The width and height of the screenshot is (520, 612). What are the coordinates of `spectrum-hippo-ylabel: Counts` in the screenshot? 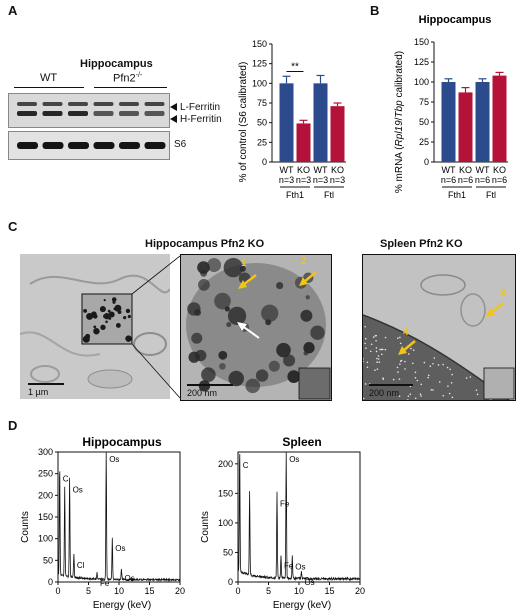 It's located at (25, 527).